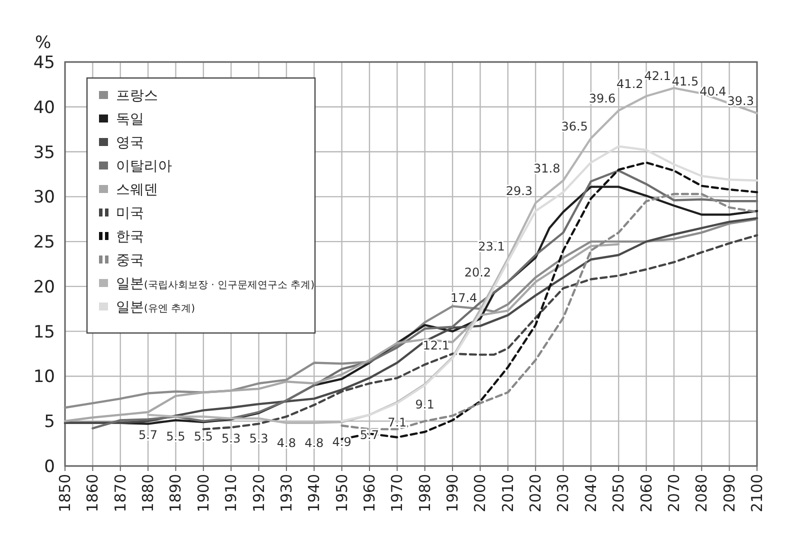 The height and width of the screenshot is (534, 794). Describe the element at coordinates (44, 198) in the screenshot. I see `y-tick-label: 30` at that location.